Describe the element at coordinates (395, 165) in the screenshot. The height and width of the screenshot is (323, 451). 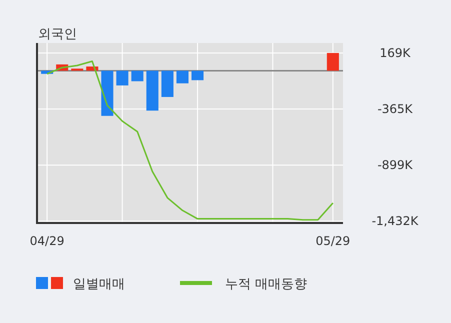
I see `y-tick-label: -899K` at that location.